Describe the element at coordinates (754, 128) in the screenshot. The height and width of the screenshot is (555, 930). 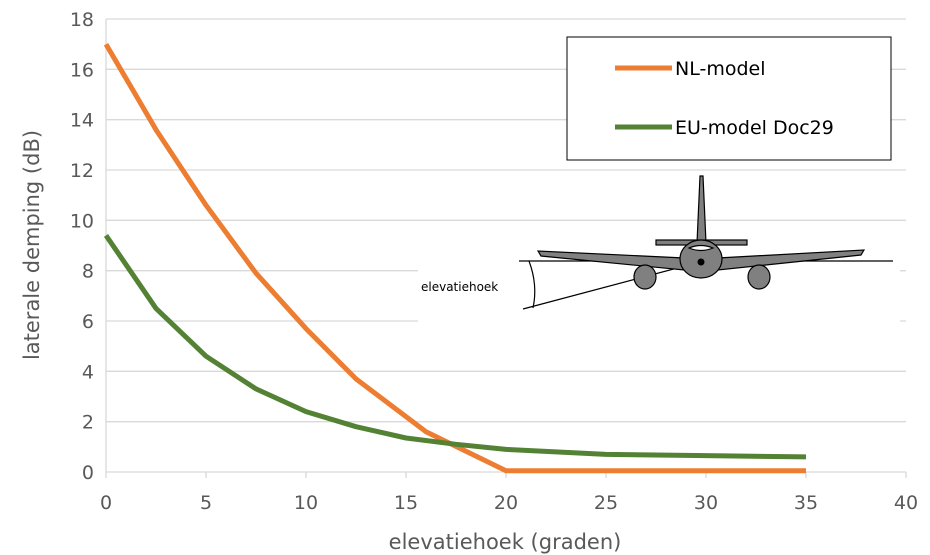
I see `legend-label-eu-model-doc29: EU-model Doc29` at that location.